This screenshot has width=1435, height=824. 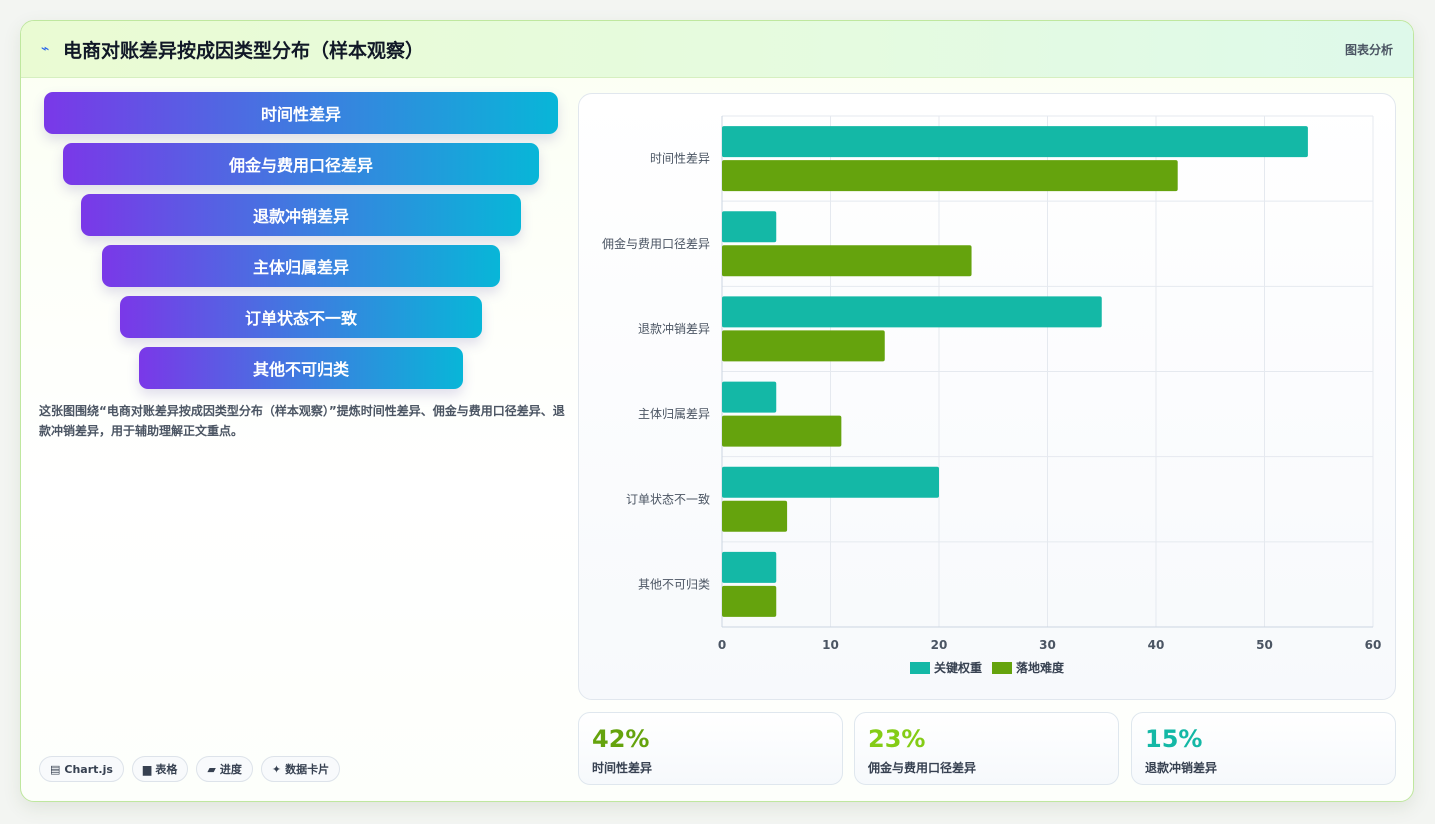 I want to click on progress-icon: ▰, so click(x=211, y=769).